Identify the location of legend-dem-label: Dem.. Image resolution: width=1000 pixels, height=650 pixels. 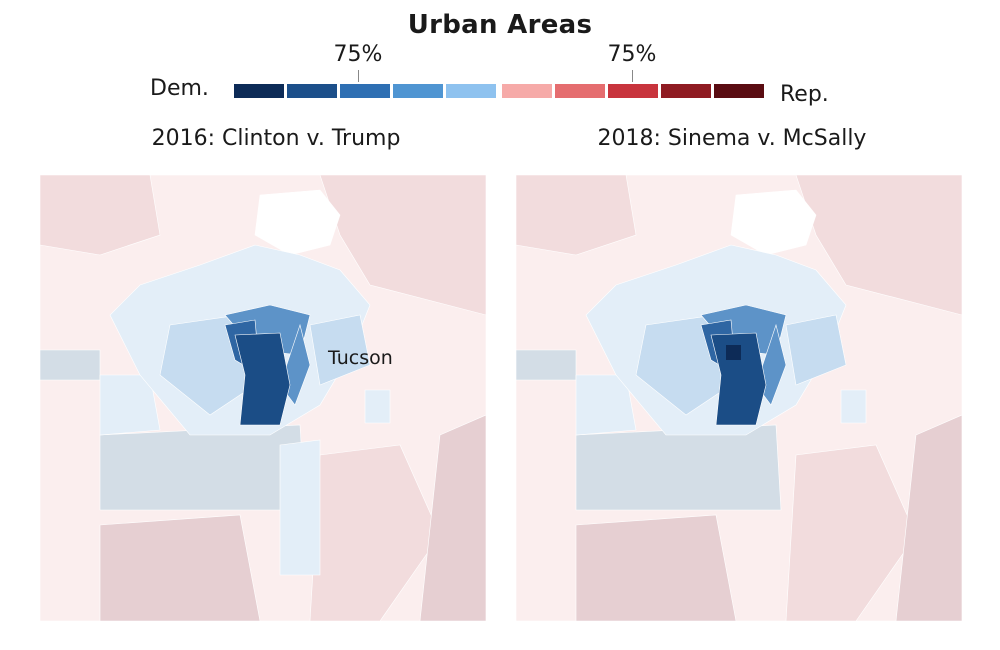
(179, 88).